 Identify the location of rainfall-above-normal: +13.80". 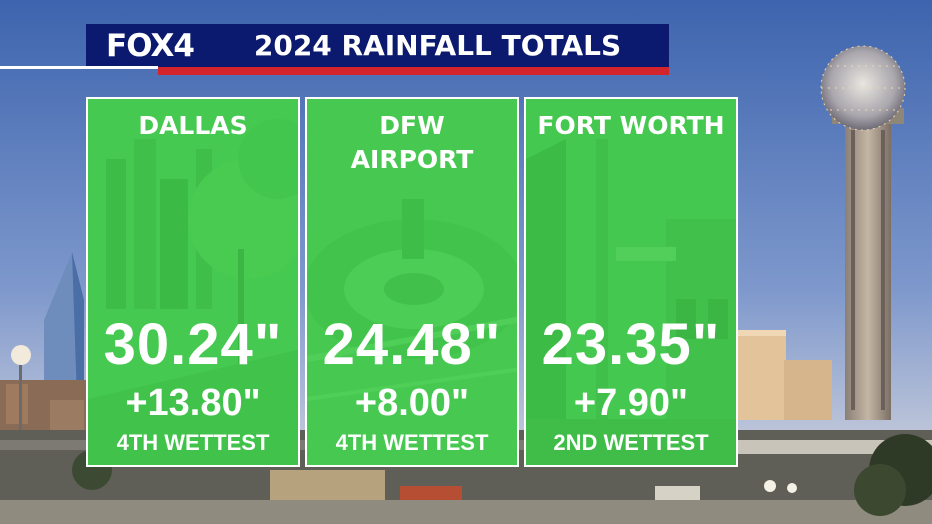
(193, 403).